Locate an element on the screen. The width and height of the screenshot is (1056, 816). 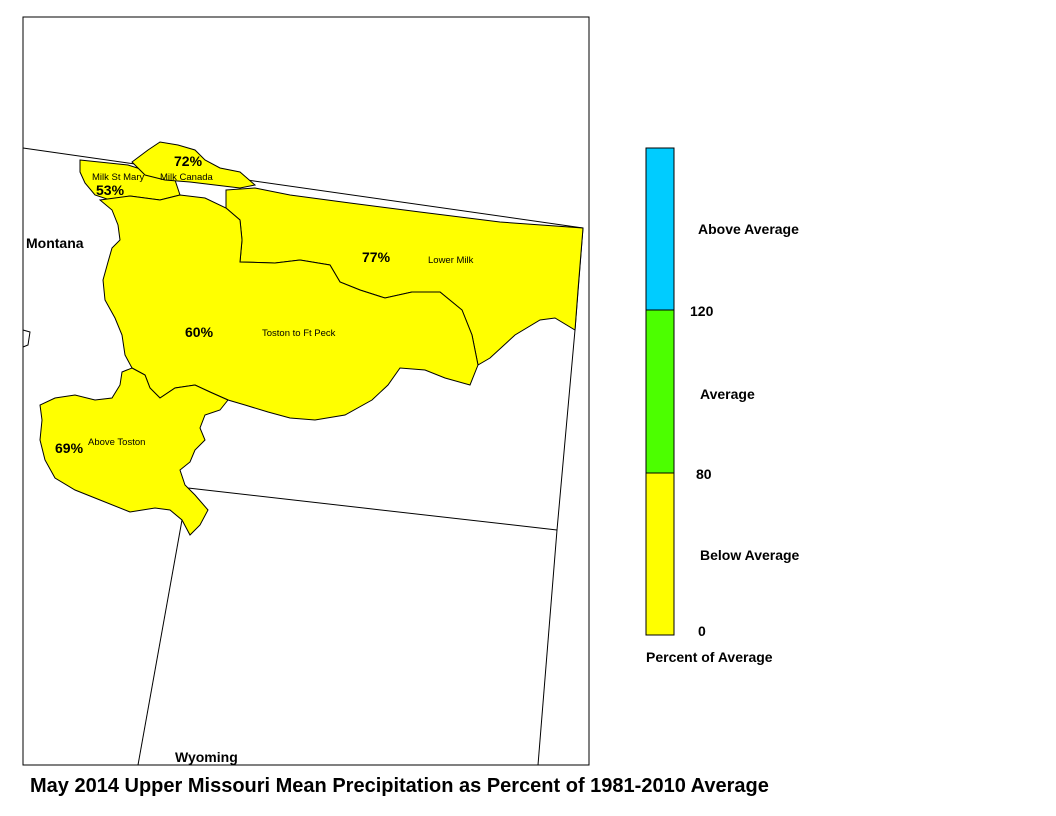
legend-break-120: 120 is located at coordinates (702, 311).